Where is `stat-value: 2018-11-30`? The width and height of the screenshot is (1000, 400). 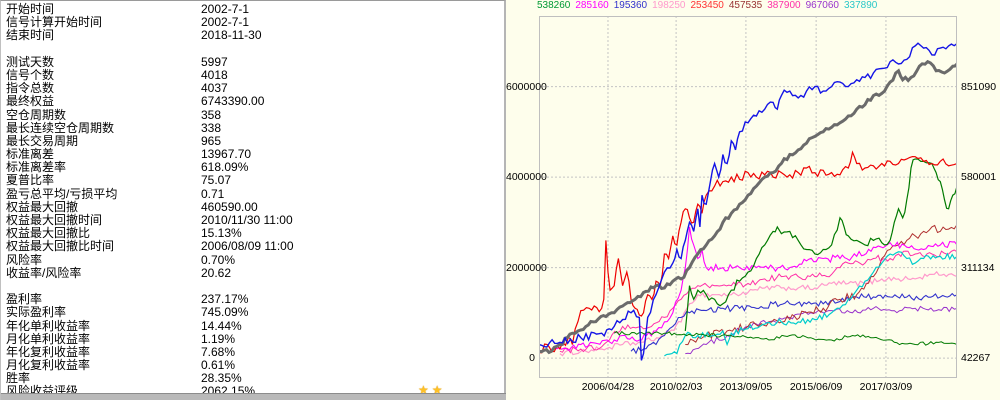
stat-value: 2018-11-30 is located at coordinates (231, 35).